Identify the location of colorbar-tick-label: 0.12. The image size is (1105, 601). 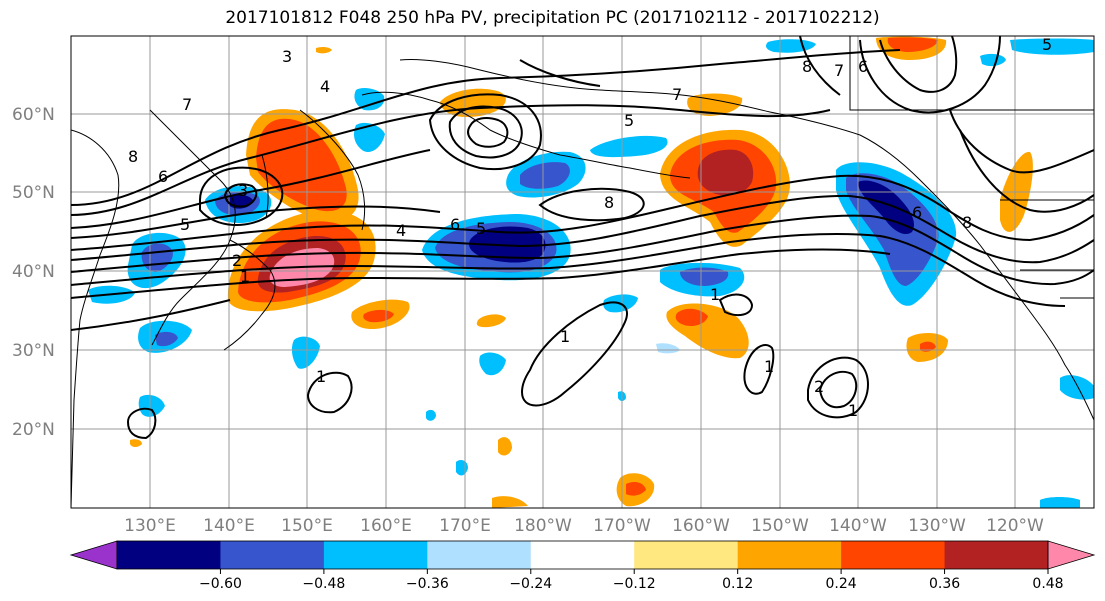
(737, 584).